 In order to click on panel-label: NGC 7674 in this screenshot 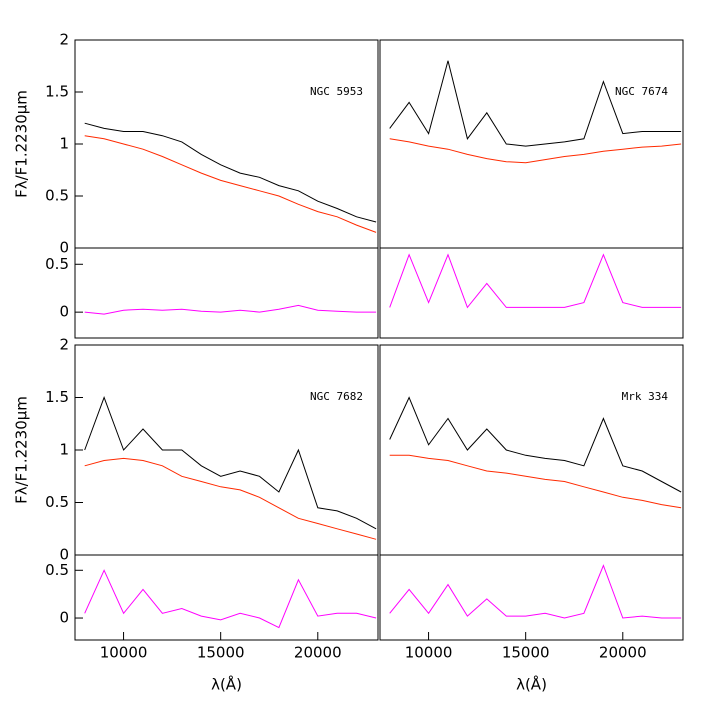, I will do `click(641, 91)`.